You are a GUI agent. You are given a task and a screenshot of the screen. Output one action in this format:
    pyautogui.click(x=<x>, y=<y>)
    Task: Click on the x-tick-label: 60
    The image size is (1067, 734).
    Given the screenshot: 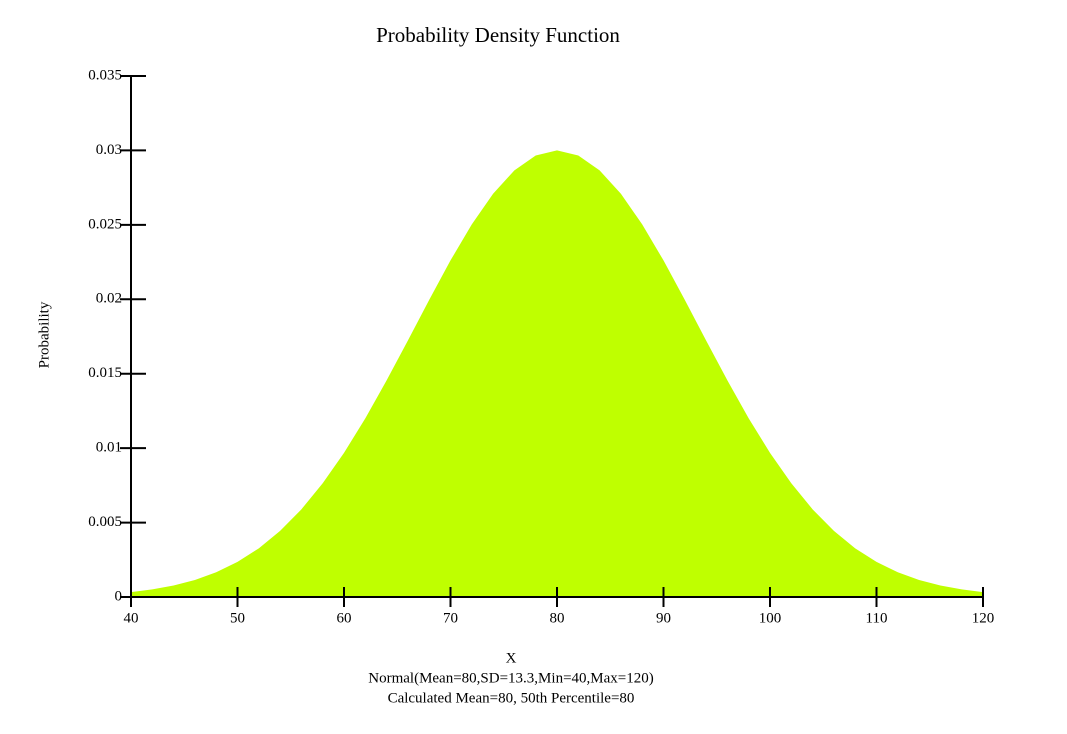 What is the action you would take?
    pyautogui.click(x=344, y=618)
    